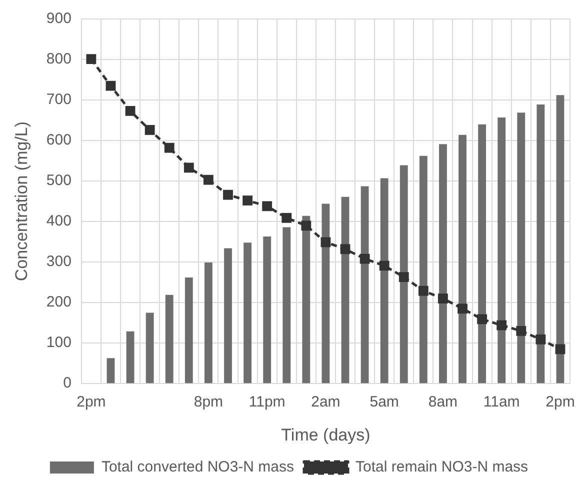 This screenshot has width=588, height=491. I want to click on y-tick-label: 400, so click(59, 221).